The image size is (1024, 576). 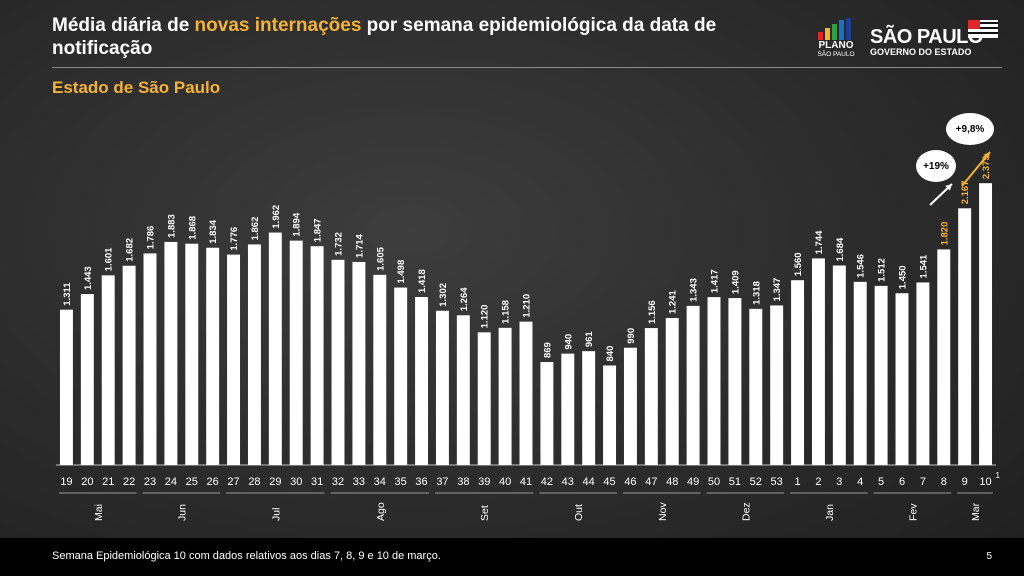 What do you see at coordinates (998, 475) in the screenshot?
I see `week10-superscript: 1` at bounding box center [998, 475].